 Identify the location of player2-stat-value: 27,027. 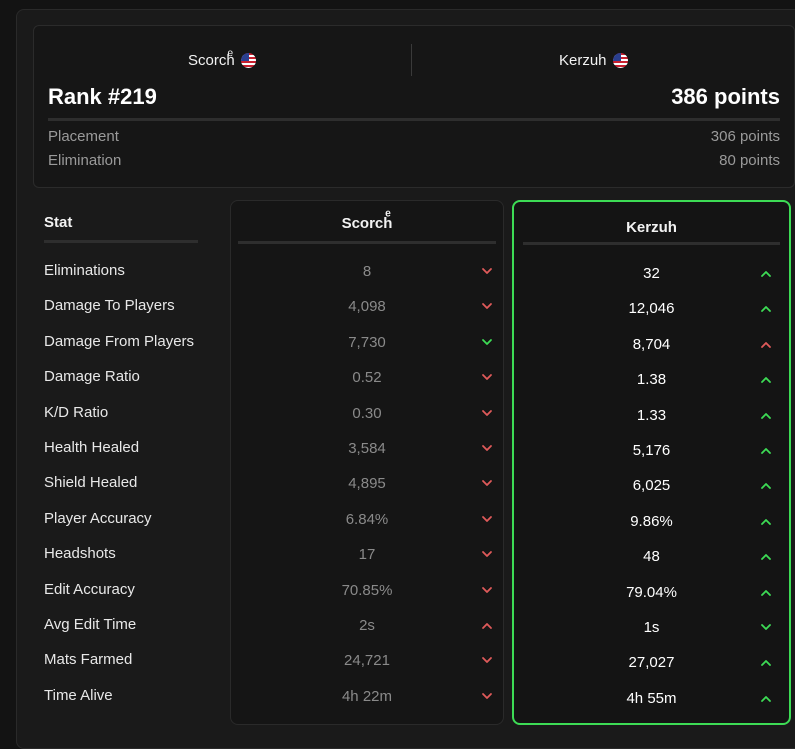
(651, 662).